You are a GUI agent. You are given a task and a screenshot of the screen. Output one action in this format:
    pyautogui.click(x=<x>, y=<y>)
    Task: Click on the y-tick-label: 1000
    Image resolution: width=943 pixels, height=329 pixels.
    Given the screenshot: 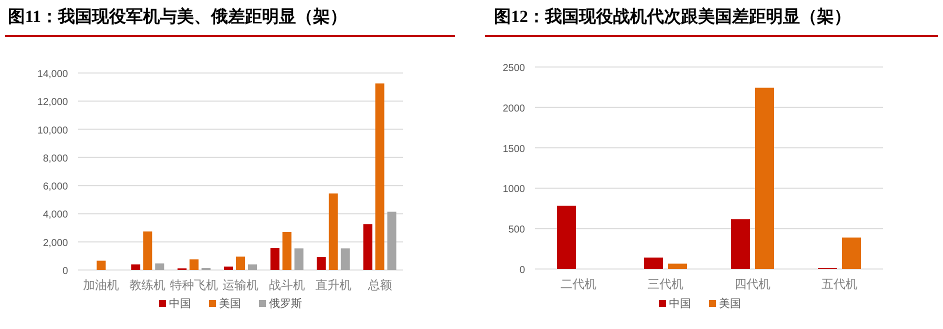 What is the action you would take?
    pyautogui.click(x=514, y=190)
    